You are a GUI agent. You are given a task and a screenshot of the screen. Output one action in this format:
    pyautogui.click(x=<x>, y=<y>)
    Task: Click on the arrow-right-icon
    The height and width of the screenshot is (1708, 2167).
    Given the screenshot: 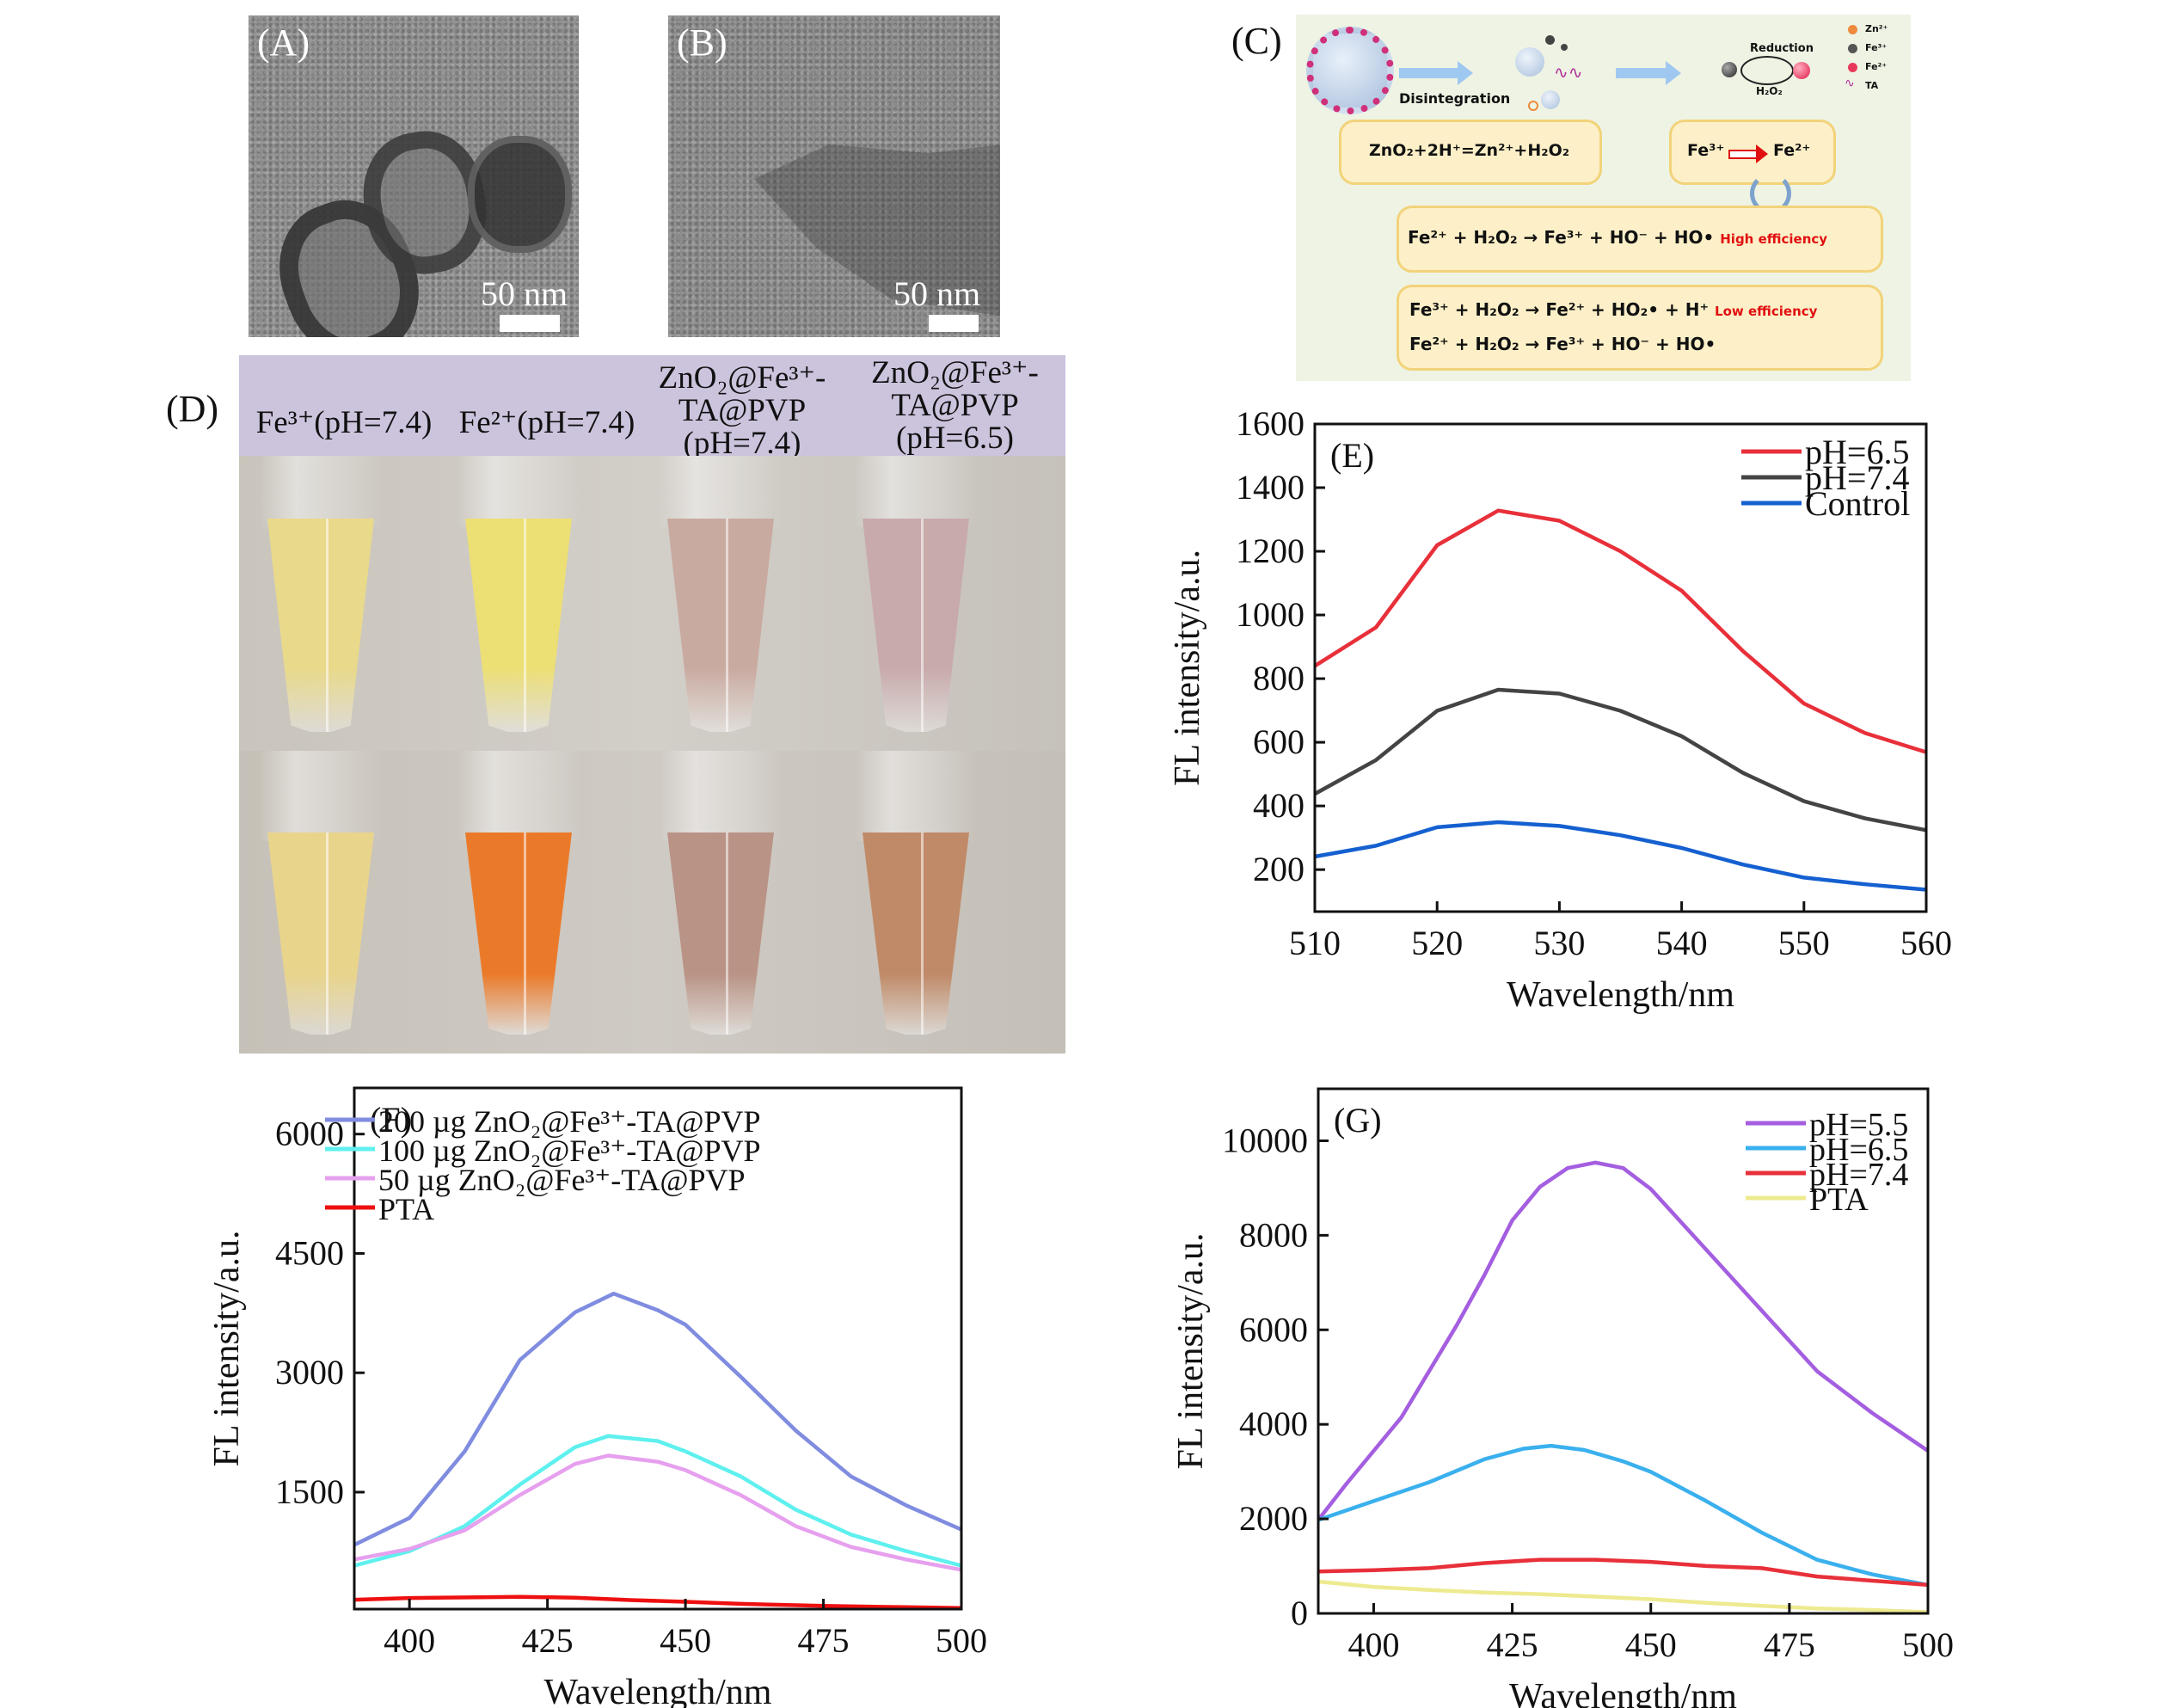 What is the action you would take?
    pyautogui.click(x=1429, y=73)
    